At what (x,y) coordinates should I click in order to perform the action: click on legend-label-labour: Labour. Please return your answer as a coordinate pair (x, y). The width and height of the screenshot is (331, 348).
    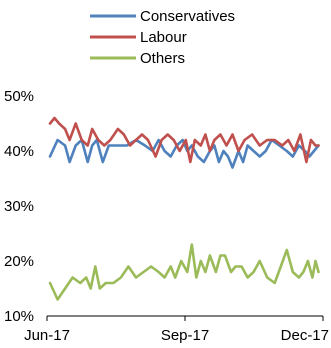
    Looking at the image, I should click on (163, 37).